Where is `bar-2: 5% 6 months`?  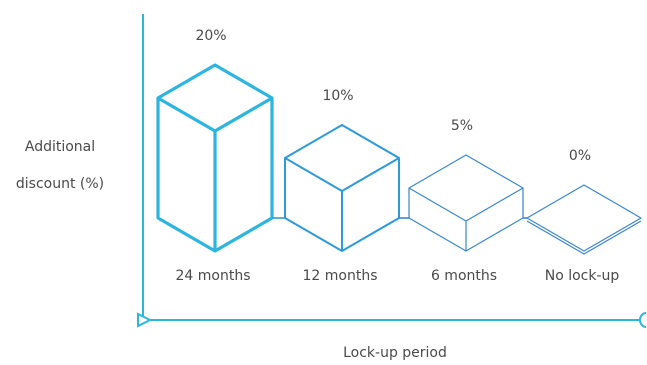
bar-2: 5% 6 months is located at coordinates (466, 201).